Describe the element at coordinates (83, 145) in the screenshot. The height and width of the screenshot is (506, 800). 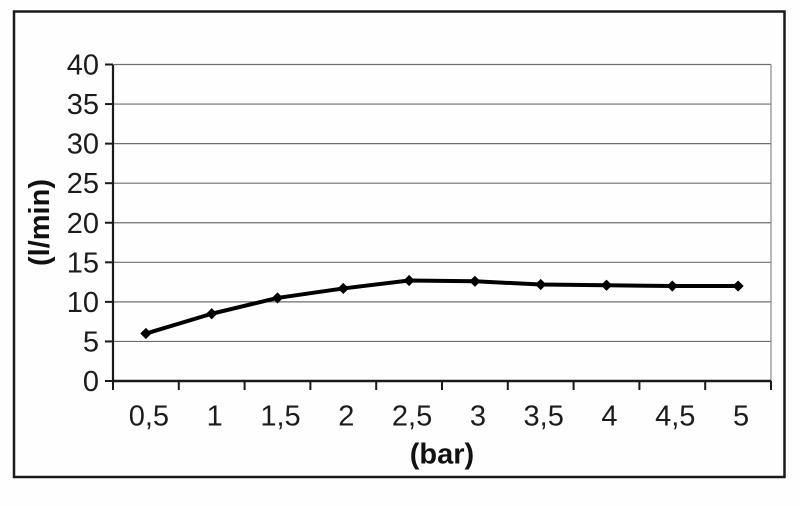
I see `y-tick-label: 30` at that location.